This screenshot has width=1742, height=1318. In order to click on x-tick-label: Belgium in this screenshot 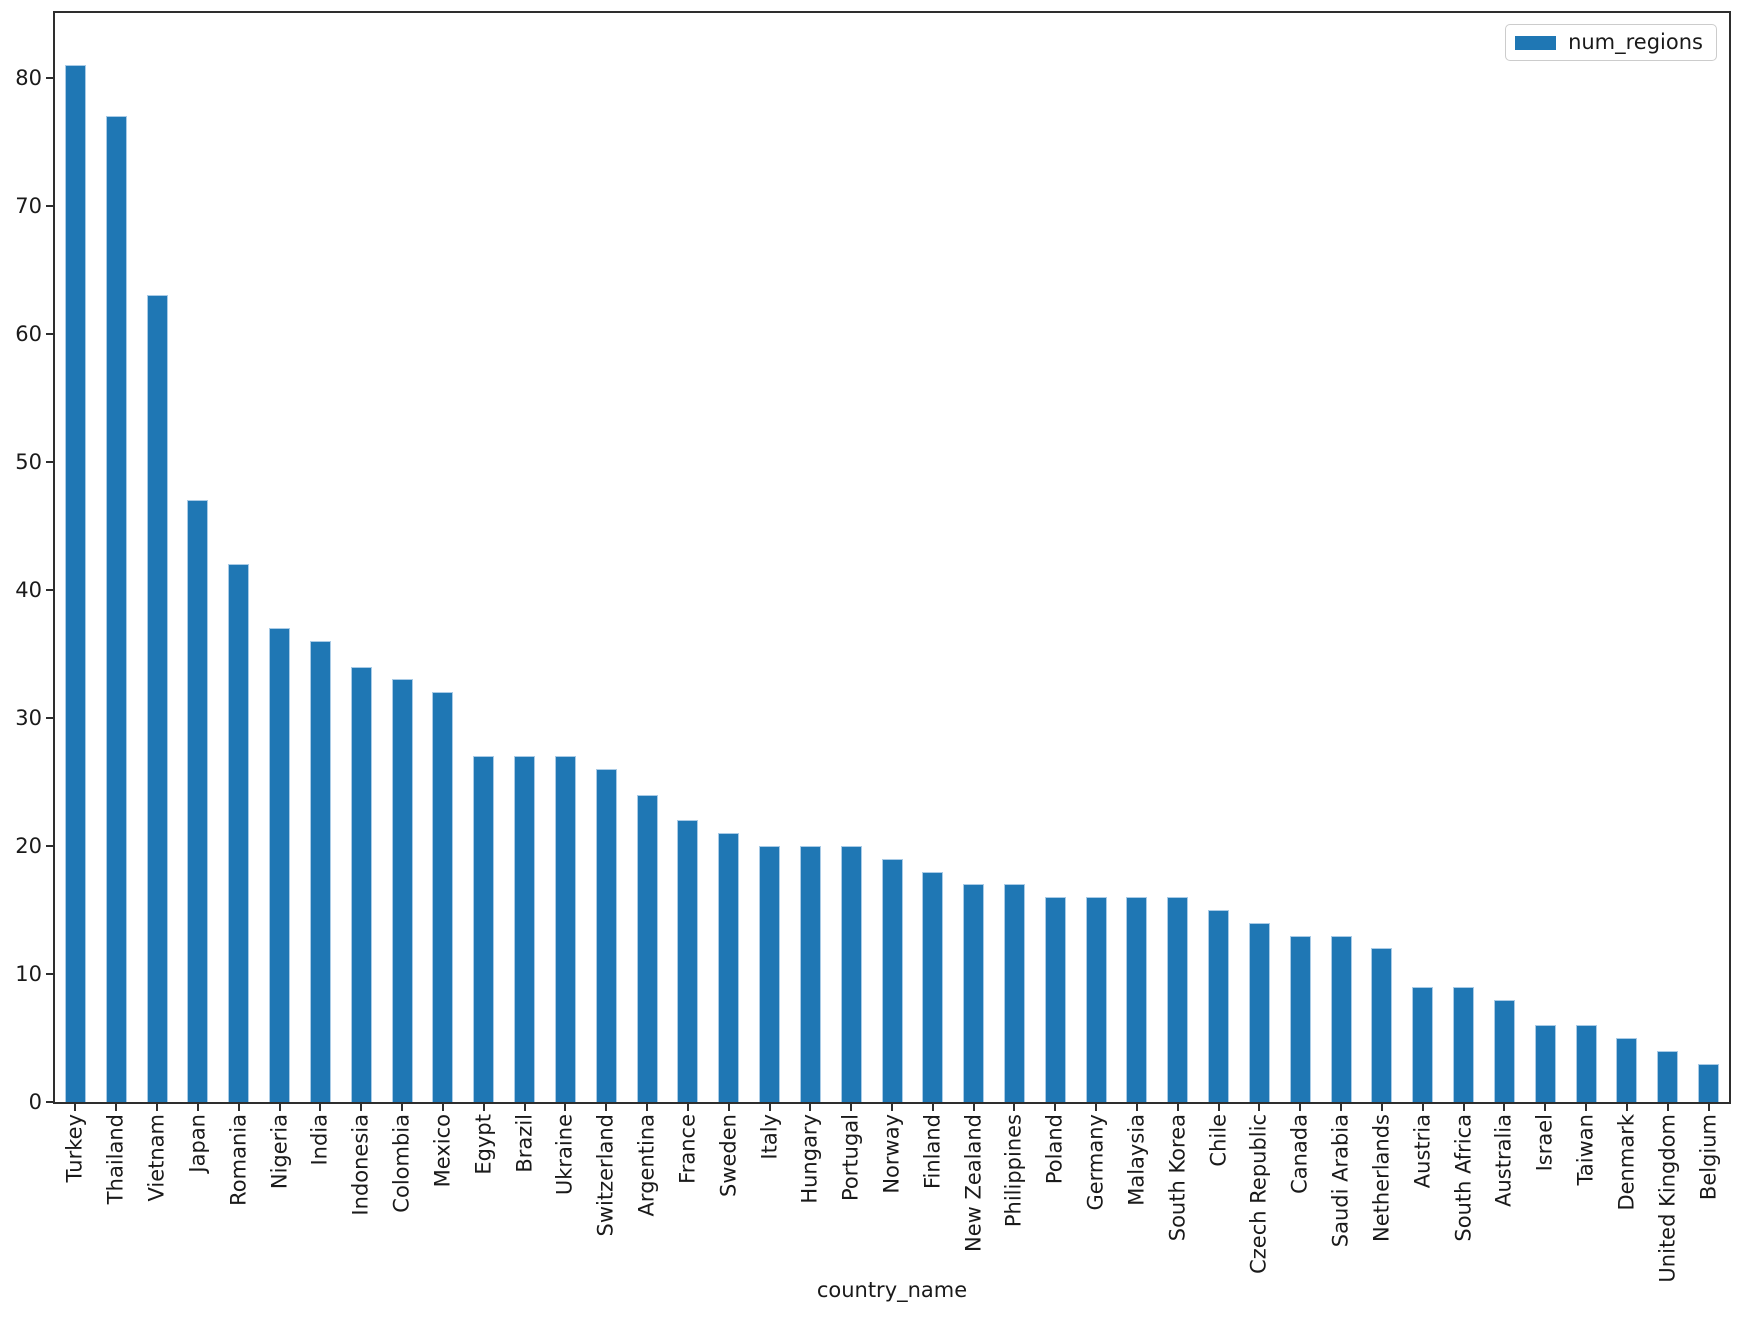, I will do `click(1708, 1157)`.